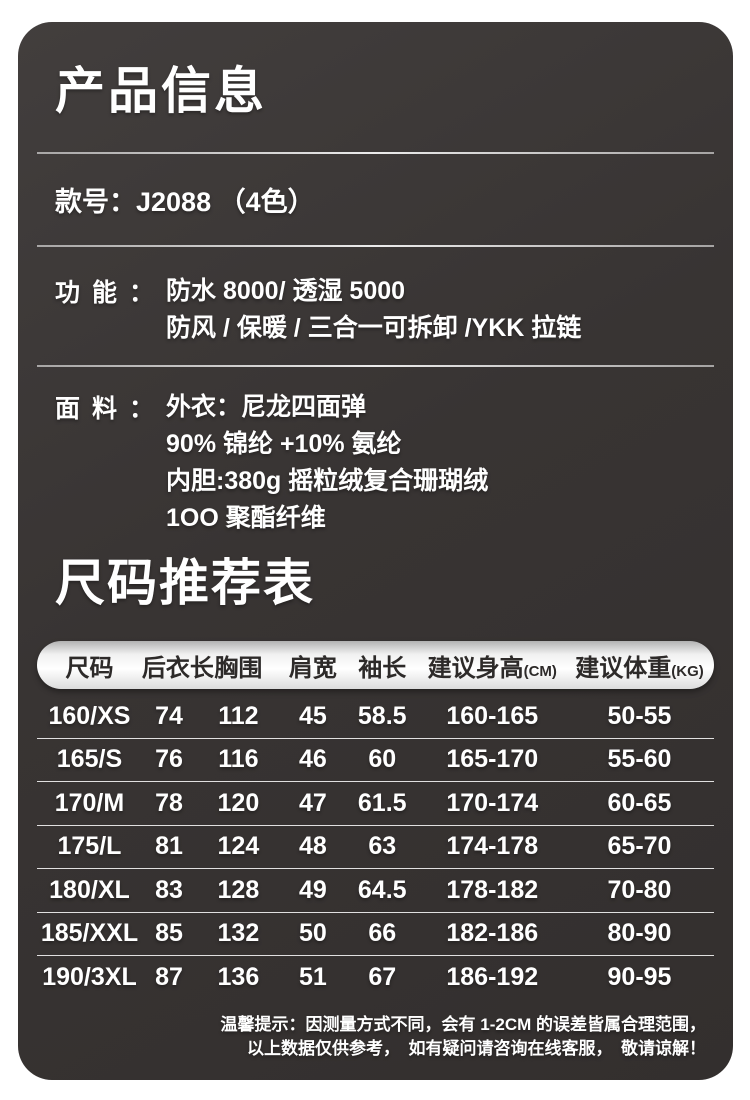 The height and width of the screenshot is (1100, 750). Describe the element at coordinates (382, 715) in the screenshot. I see `table-cell: 58.5` at that location.